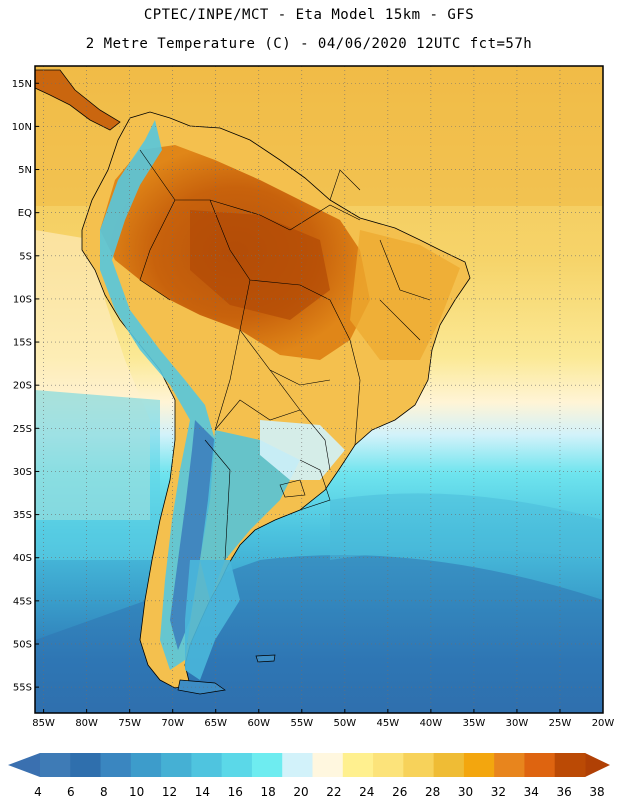 This screenshot has height=800, width=618. I want to click on colorbar-left-arrow, so click(24, 765).